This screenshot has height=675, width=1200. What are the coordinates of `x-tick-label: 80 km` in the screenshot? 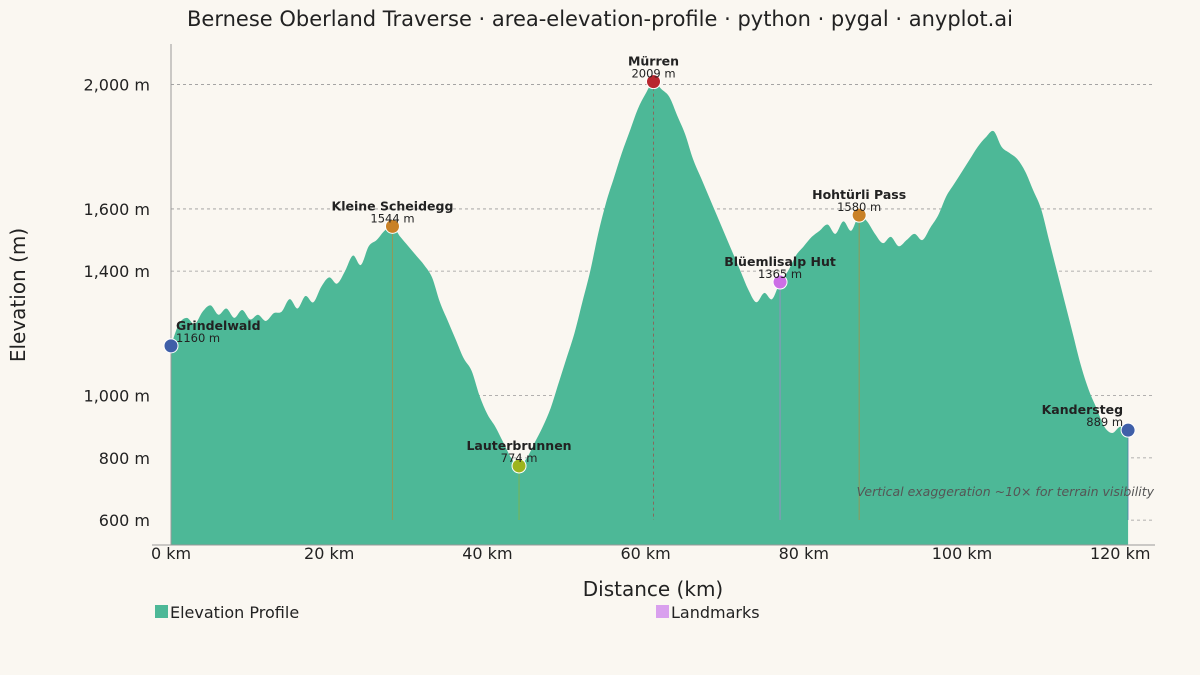 It's located at (804, 553).